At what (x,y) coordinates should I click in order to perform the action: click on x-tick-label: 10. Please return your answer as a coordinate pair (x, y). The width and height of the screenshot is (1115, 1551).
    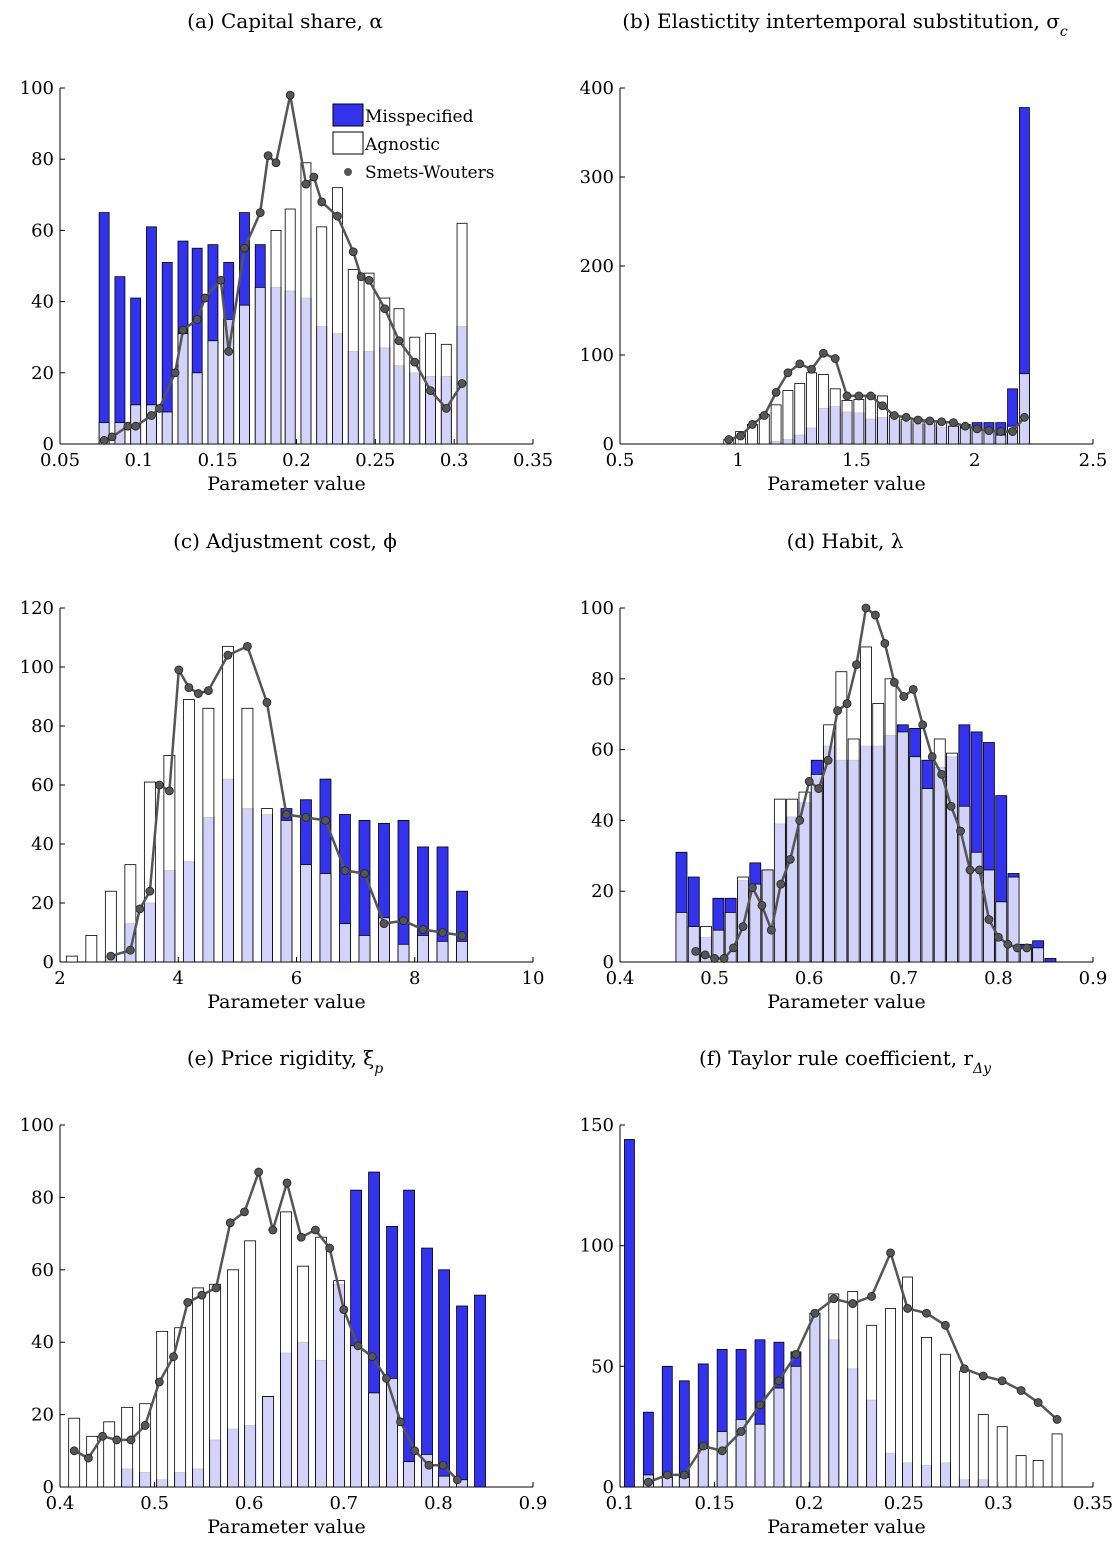
    Looking at the image, I should click on (533, 978).